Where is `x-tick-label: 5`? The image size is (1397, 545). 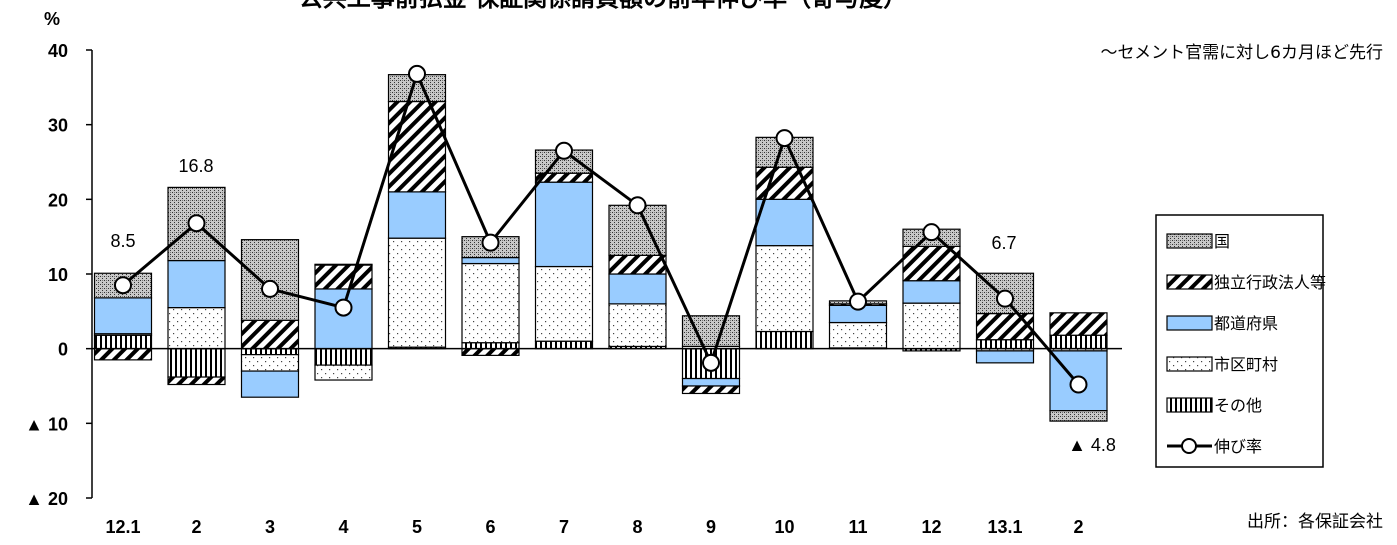 x-tick-label: 5 is located at coordinates (417, 527).